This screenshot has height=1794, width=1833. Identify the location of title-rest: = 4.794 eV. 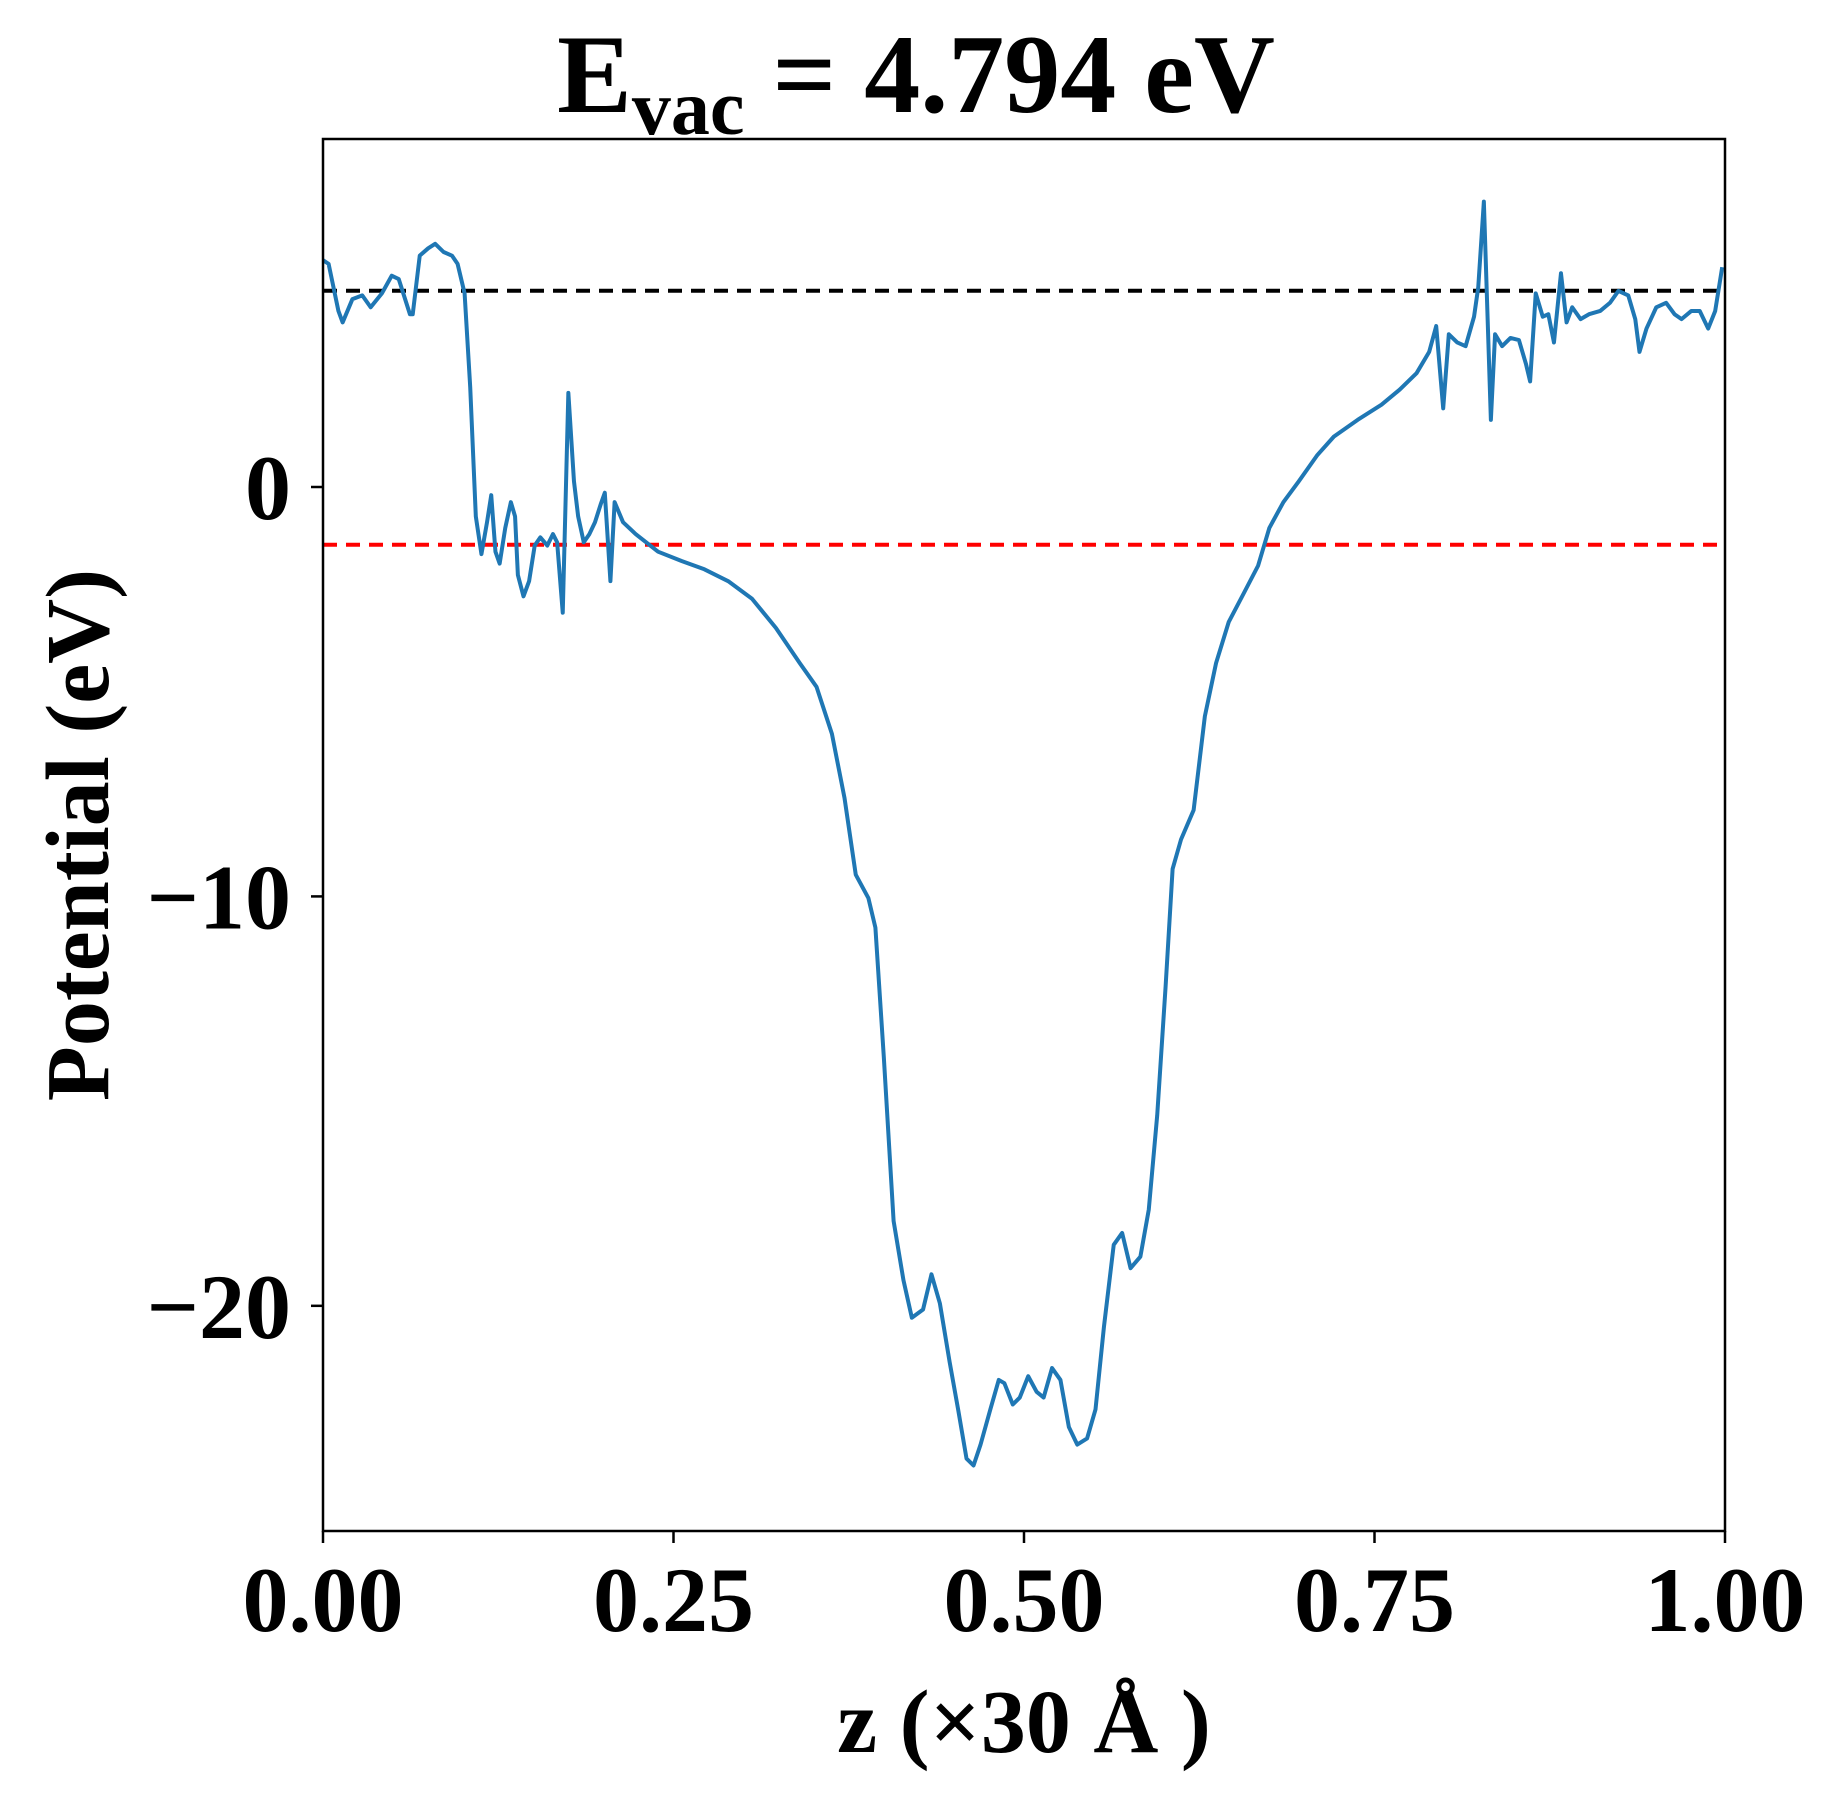
(1009, 75).